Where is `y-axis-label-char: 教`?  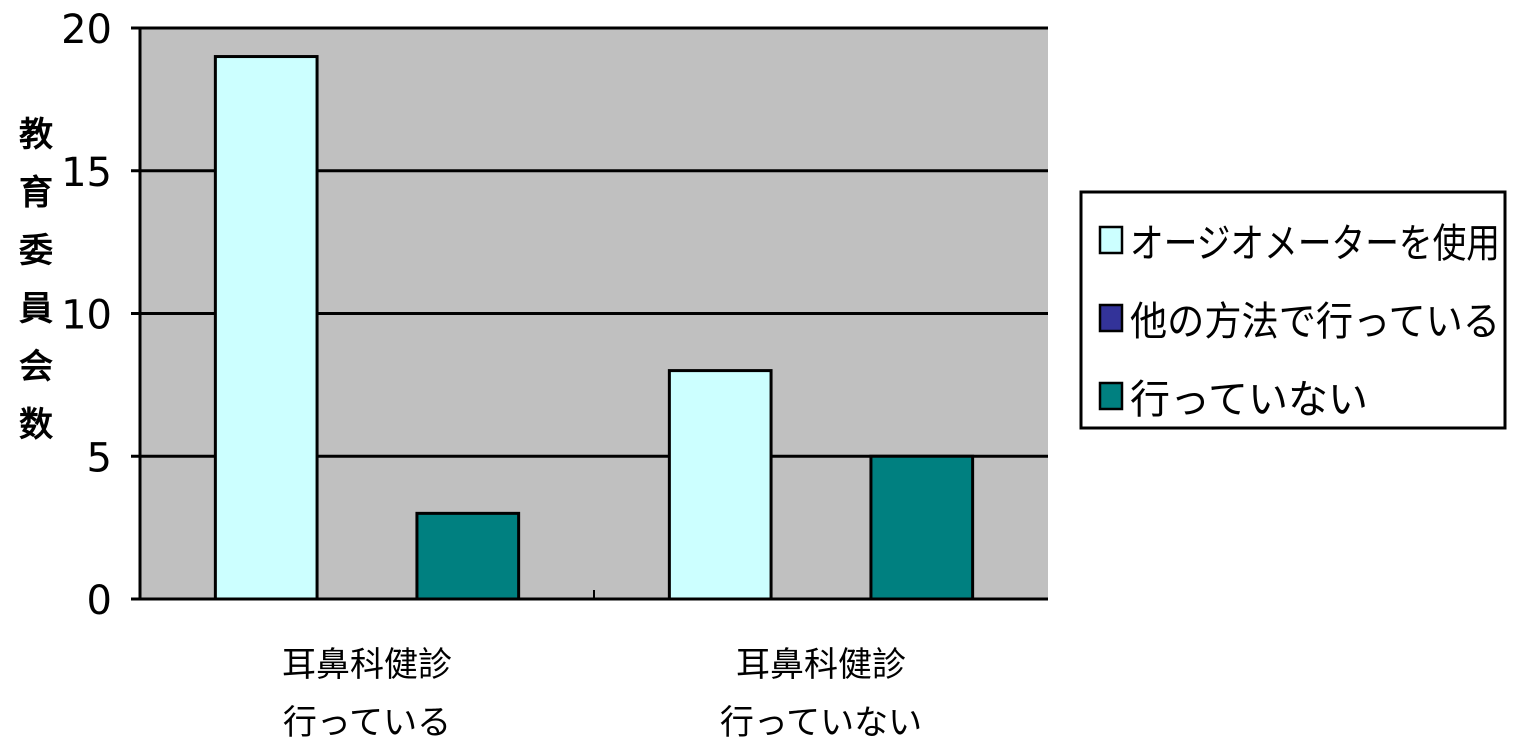
y-axis-label-char: 教 is located at coordinates (36, 135).